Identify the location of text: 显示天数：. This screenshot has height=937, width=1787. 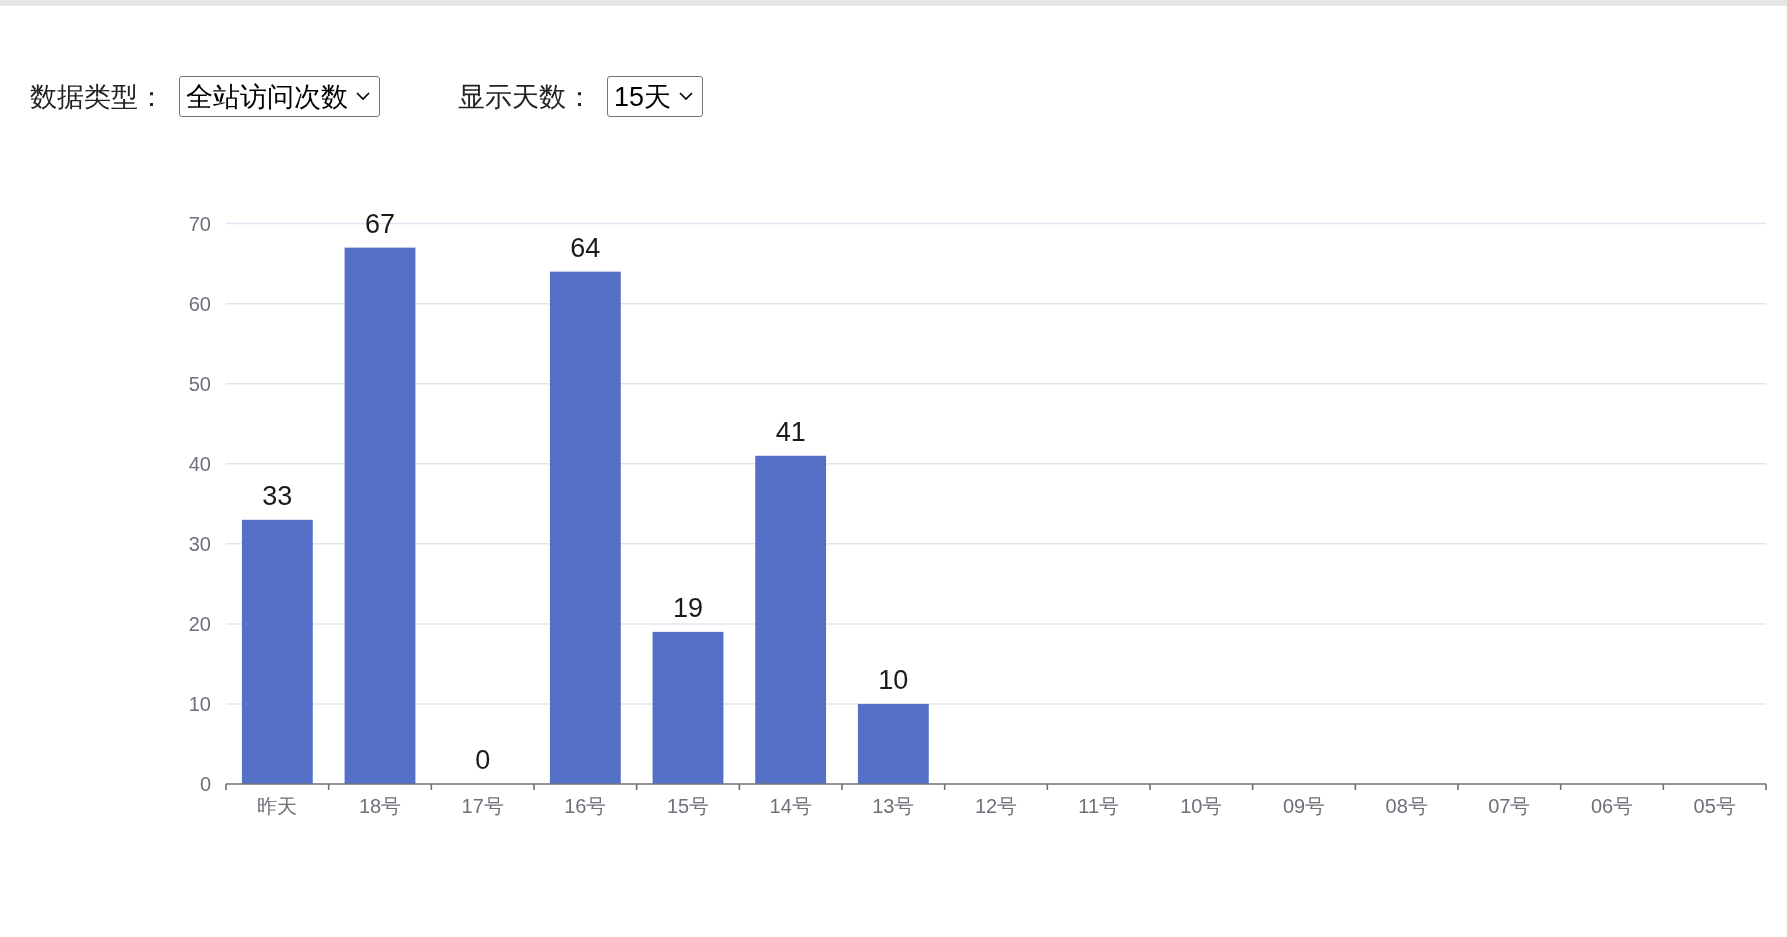
(525, 97).